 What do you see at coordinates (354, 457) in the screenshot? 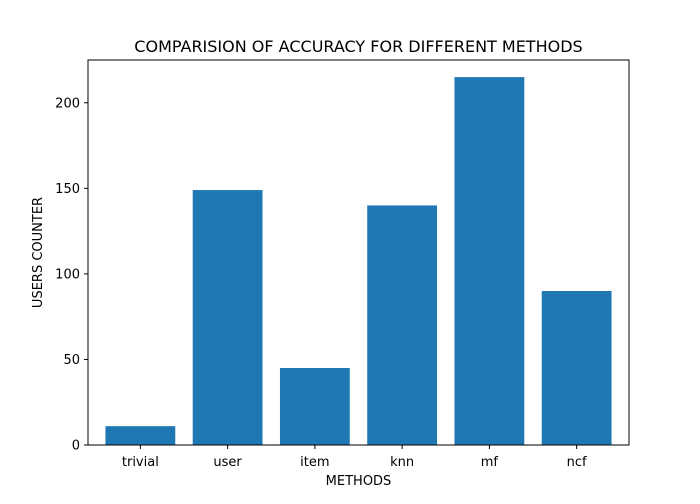
I see `x-axis: trivial user item knn mf ncf` at bounding box center [354, 457].